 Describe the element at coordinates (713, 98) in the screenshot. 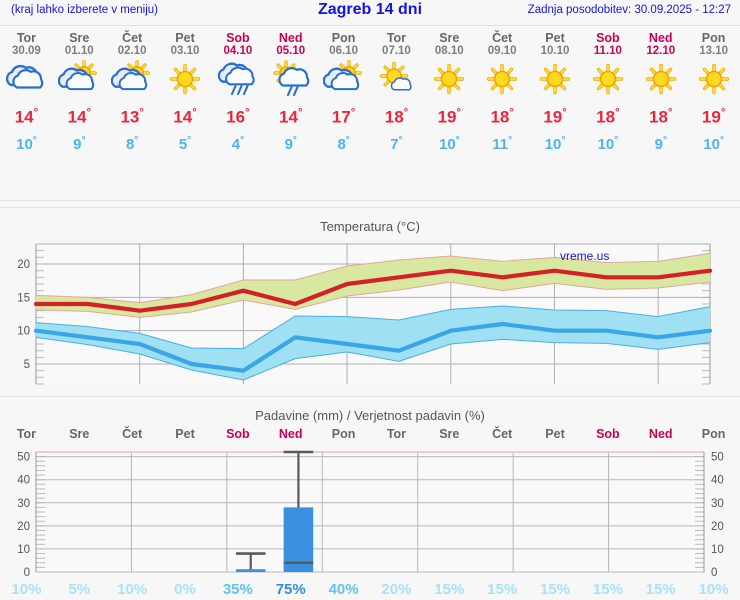

I see `day-column: Pon 13.10 19° 10°` at that location.